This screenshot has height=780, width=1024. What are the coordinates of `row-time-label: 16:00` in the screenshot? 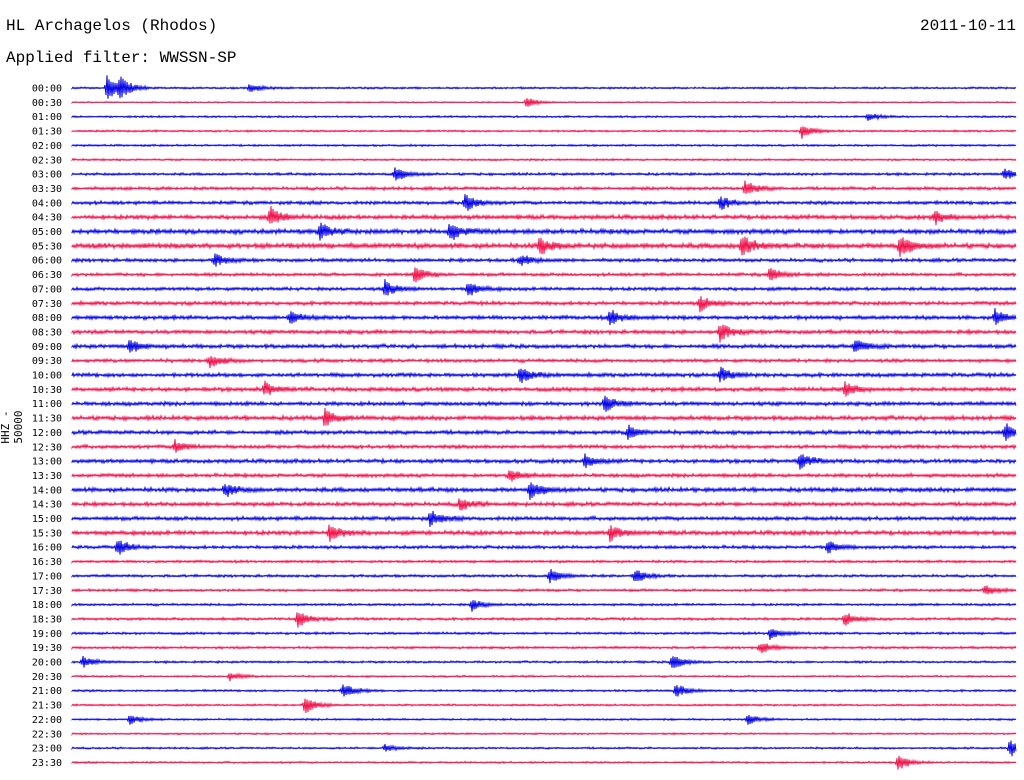 It's located at (47, 548).